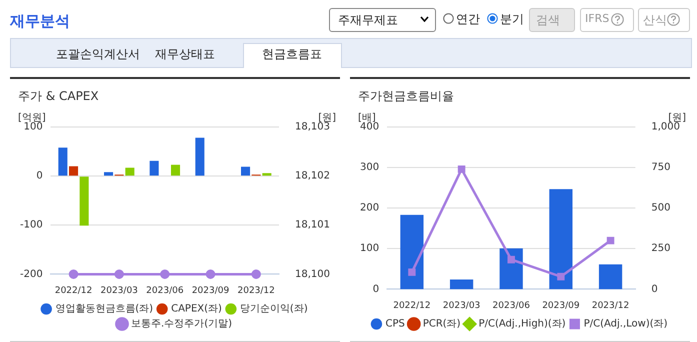 This screenshot has height=342, width=697. Describe the element at coordinates (522, 324) in the screenshot. I see `legend-label: P/C(Adj.,High)(좌)` at that location.